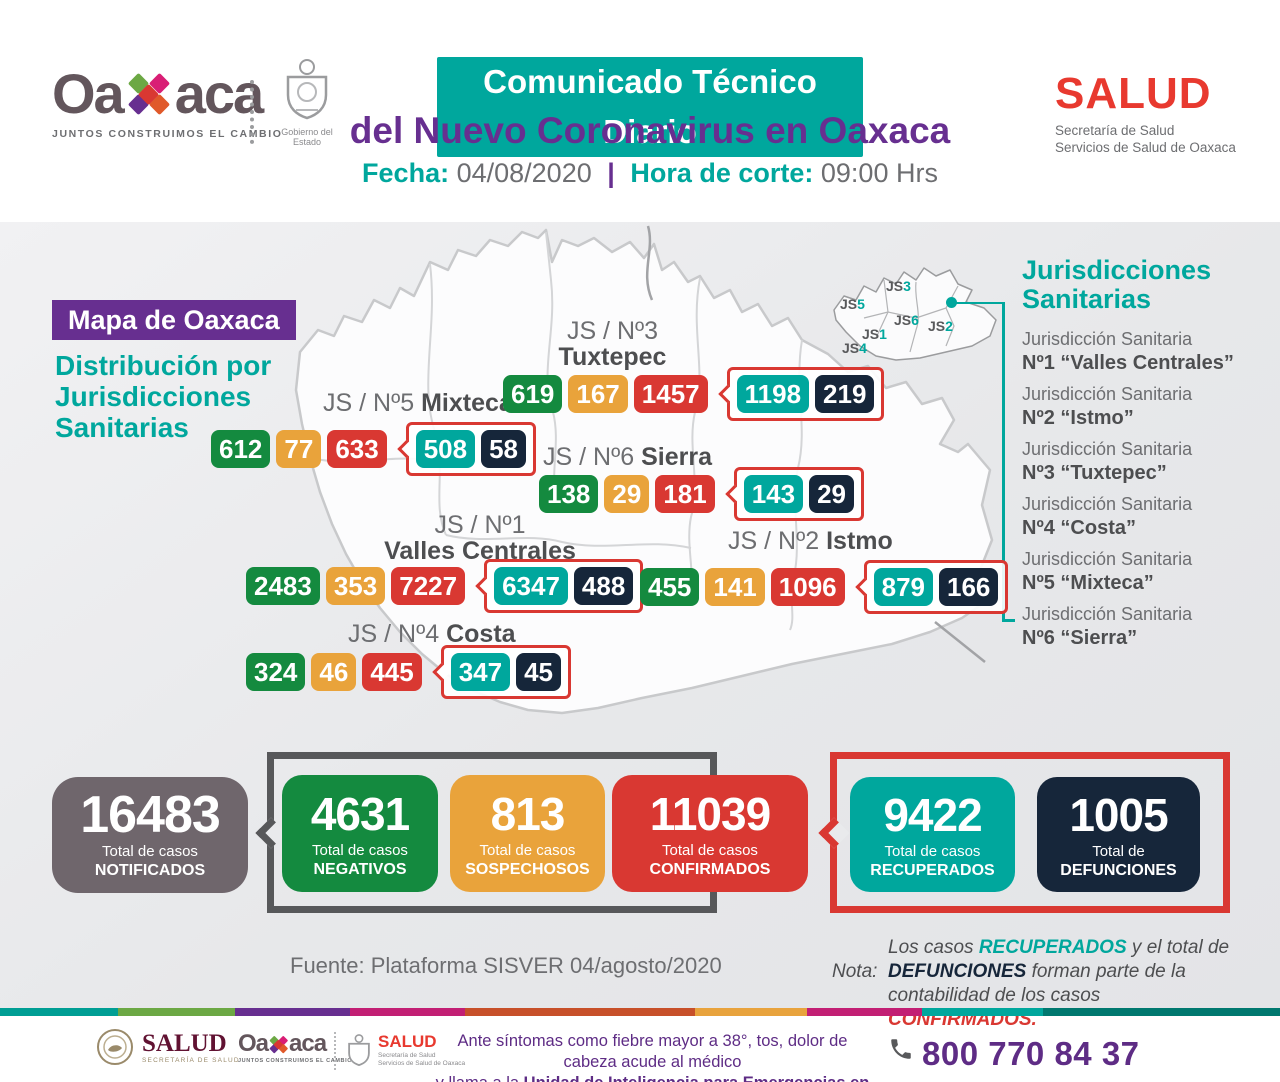 The width and height of the screenshot is (1280, 1082). What do you see at coordinates (854, 348) in the screenshot?
I see `inset-js4-label: JS4` at bounding box center [854, 348].